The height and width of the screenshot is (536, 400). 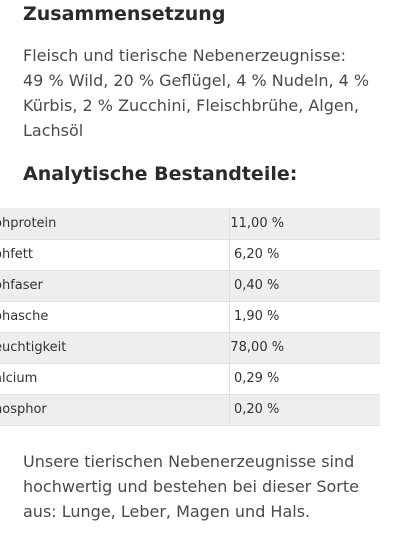 I want to click on constituent-name: ohfaser, so click(x=115, y=286).